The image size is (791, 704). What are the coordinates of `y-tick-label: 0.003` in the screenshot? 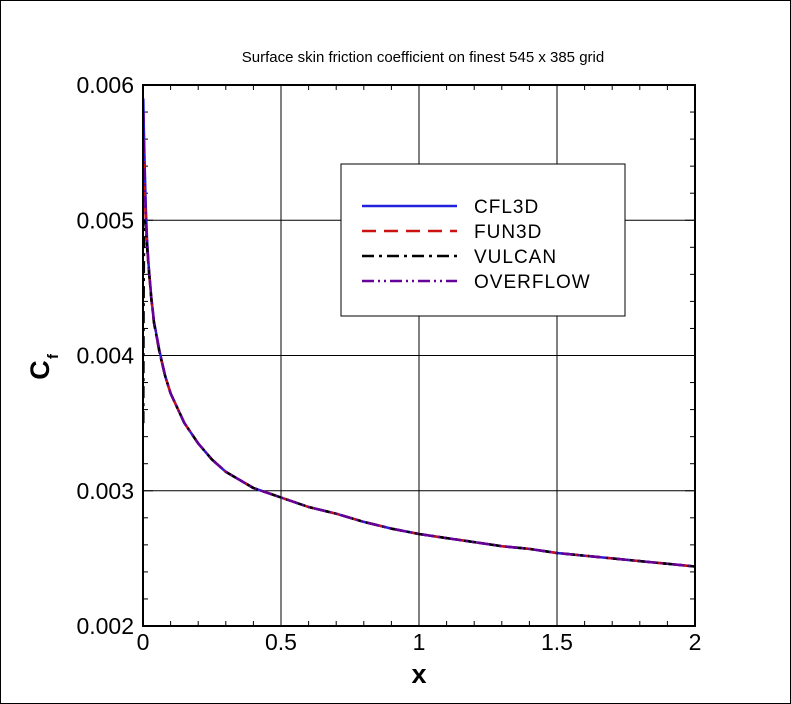 It's located at (105, 491).